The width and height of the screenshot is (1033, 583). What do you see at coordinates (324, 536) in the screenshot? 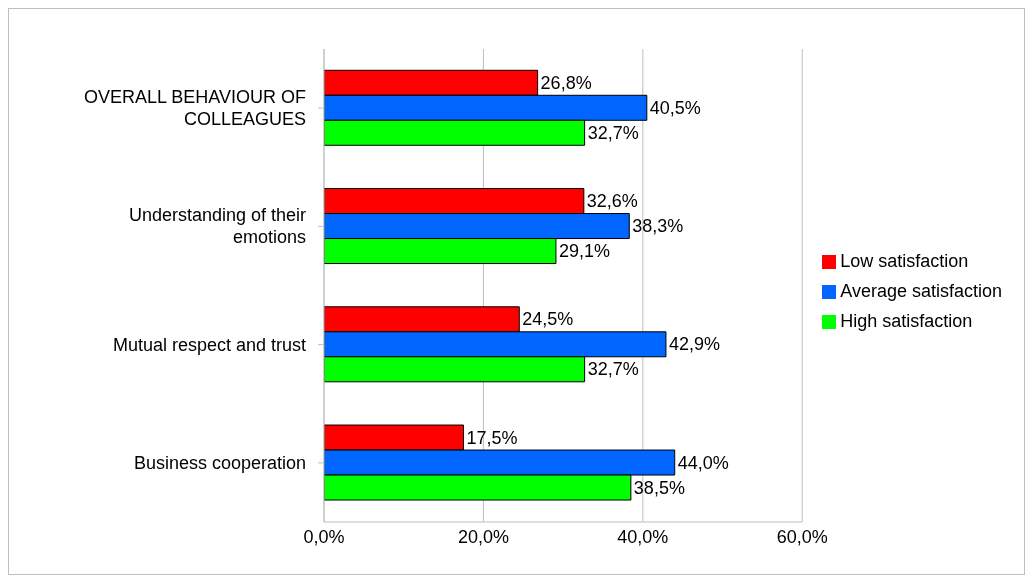
I see `x-tick-label: 0,0%` at bounding box center [324, 536].